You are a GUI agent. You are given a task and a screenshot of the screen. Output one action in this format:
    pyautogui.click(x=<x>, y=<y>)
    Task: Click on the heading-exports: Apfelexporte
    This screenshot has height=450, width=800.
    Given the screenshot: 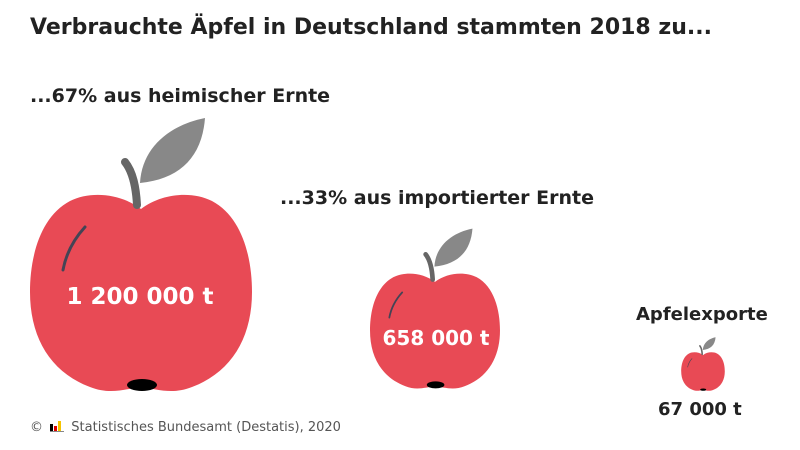 What is the action you would take?
    pyautogui.click(x=702, y=314)
    